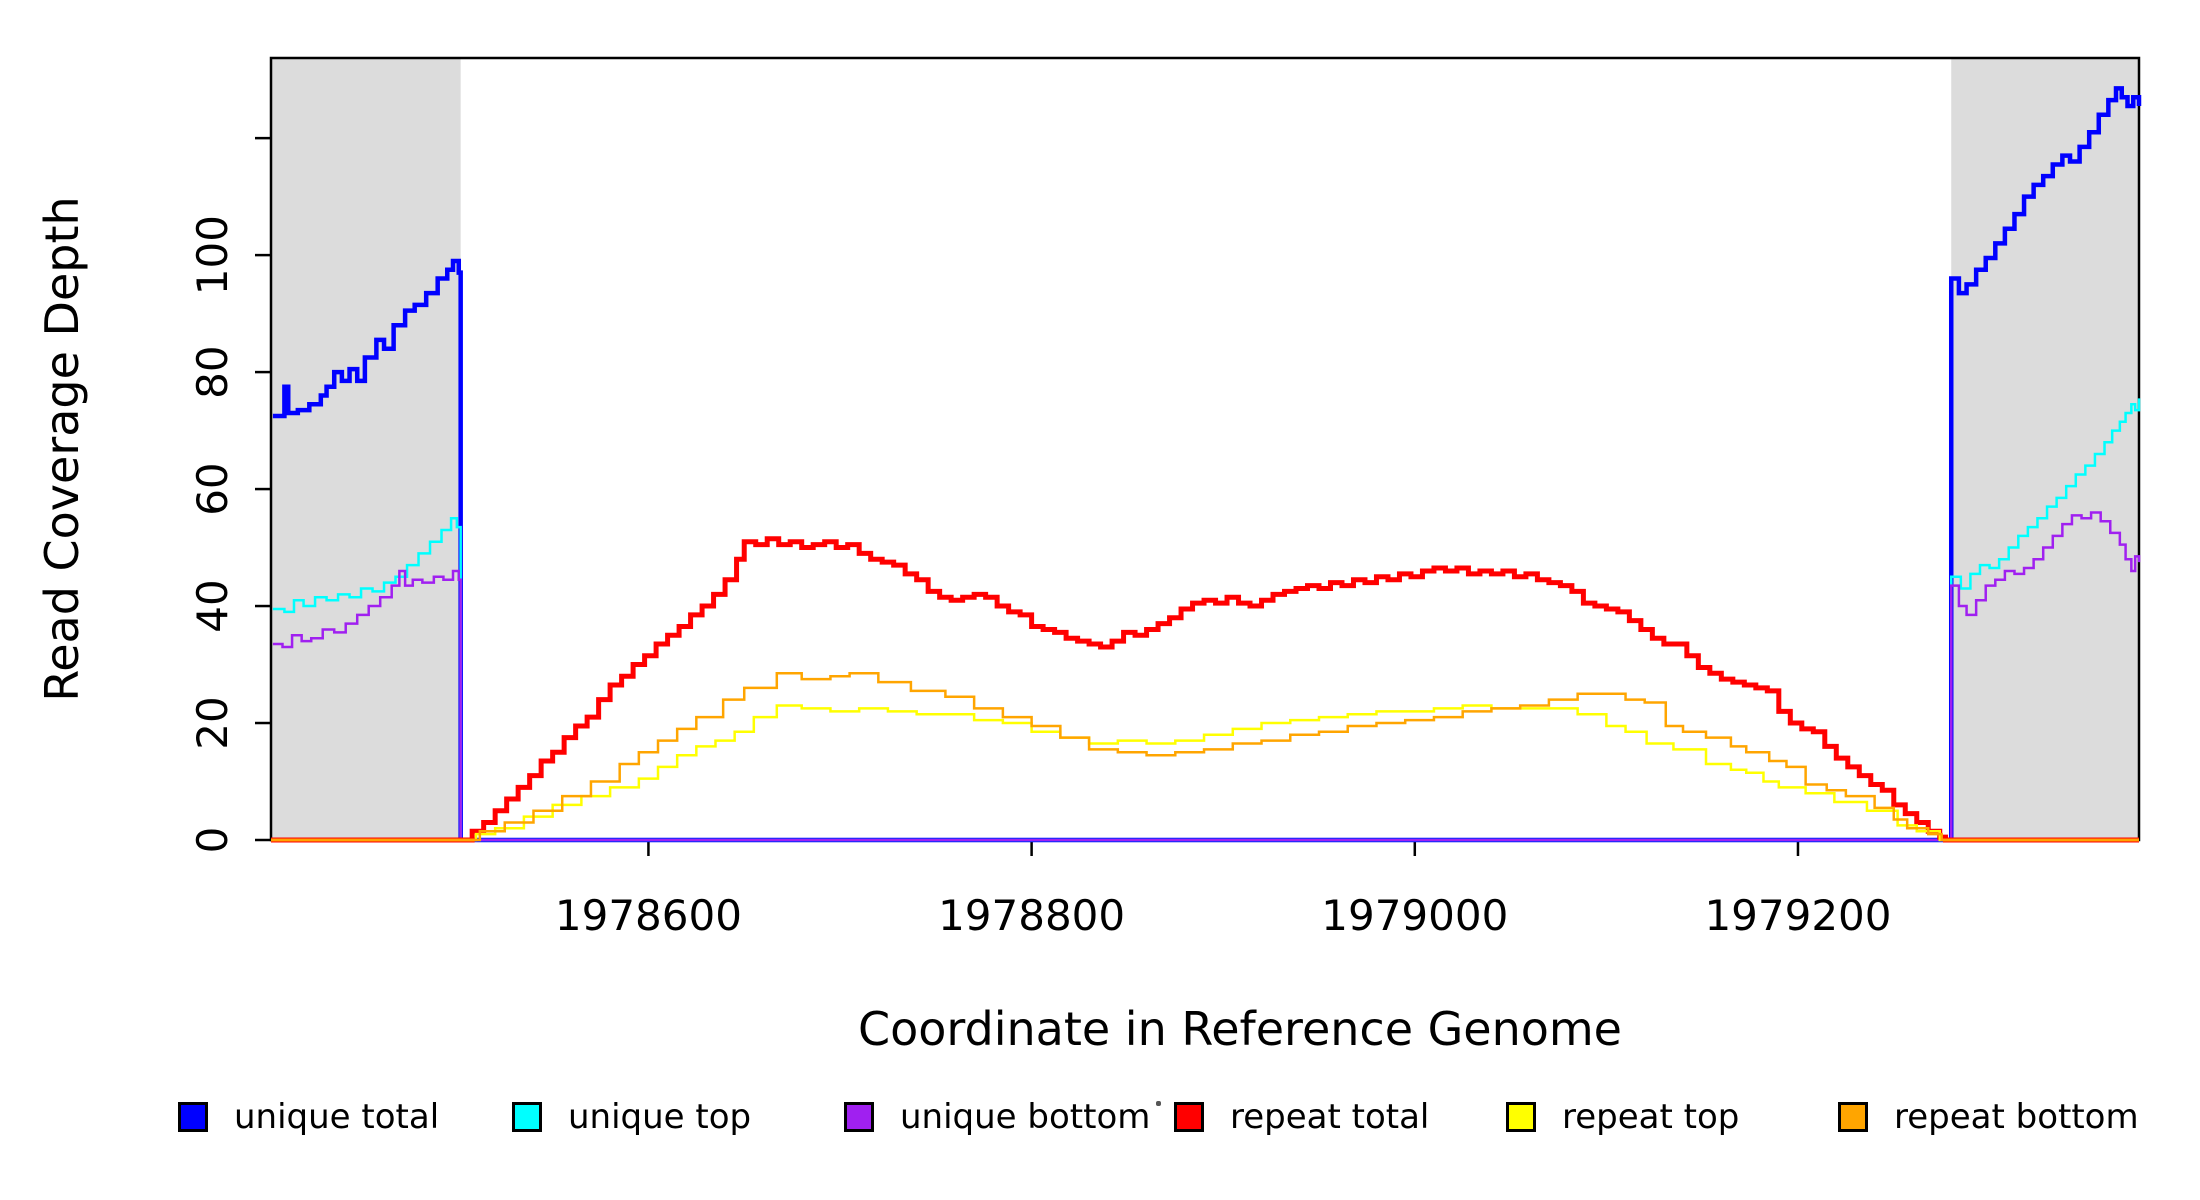 The height and width of the screenshot is (1200, 2200). I want to click on legend-label: unique bottom, so click(1025, 1117).